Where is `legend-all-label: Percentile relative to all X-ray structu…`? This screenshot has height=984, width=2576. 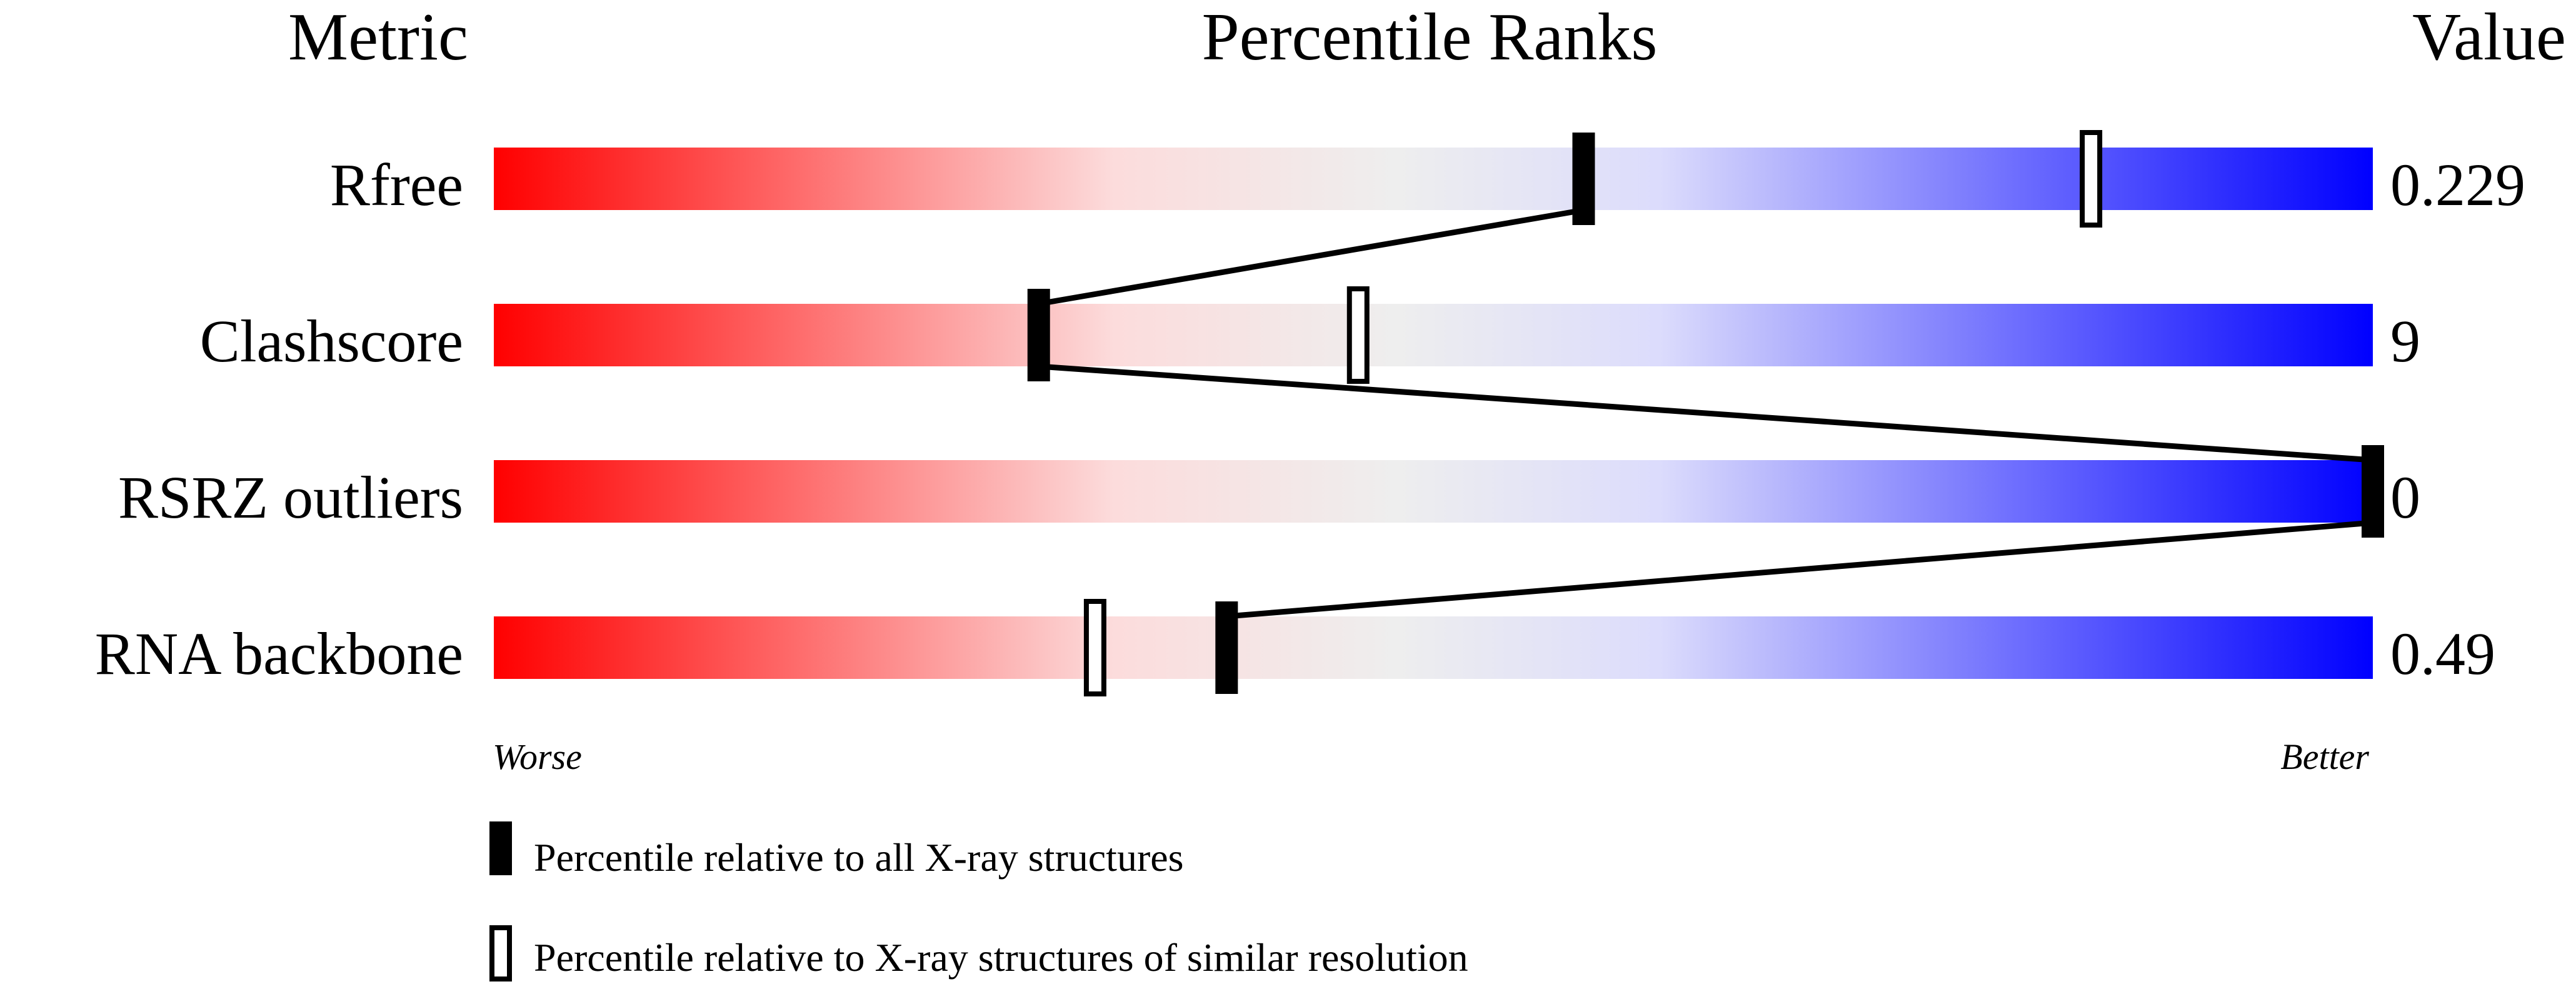 legend-all-label: Percentile relative to all X-ray structu… is located at coordinates (859, 857).